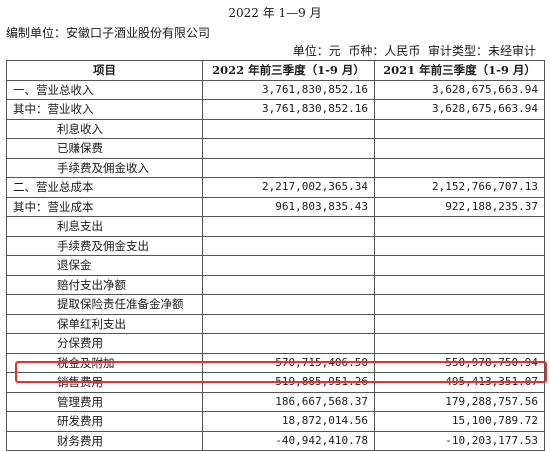 The image size is (550, 451). I want to click on value-2021: 495,413,351.07, so click(459, 382).